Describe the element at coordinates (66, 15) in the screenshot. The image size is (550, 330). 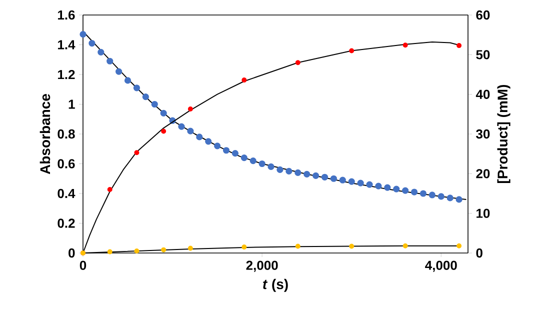
I see `y-tick-label: 1.6` at that location.